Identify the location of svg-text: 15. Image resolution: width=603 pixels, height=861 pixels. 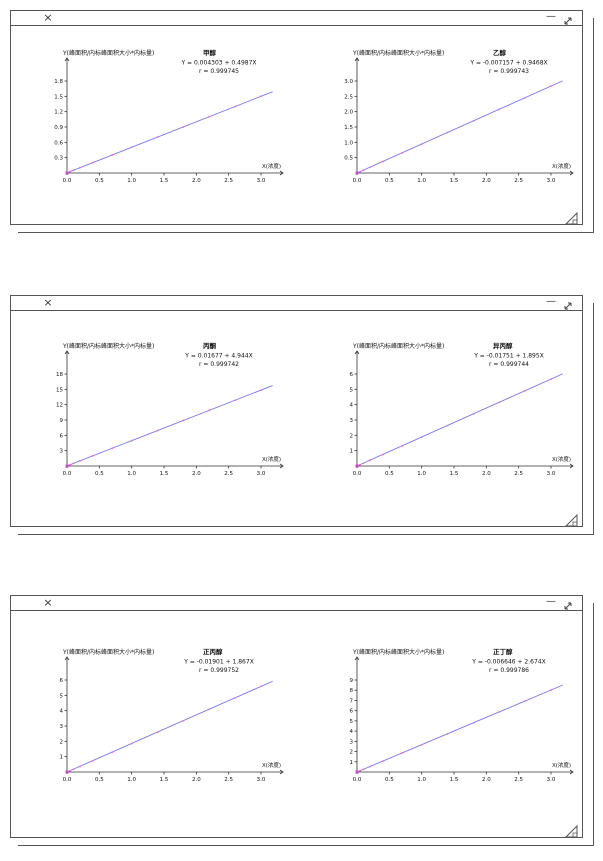
(59, 390).